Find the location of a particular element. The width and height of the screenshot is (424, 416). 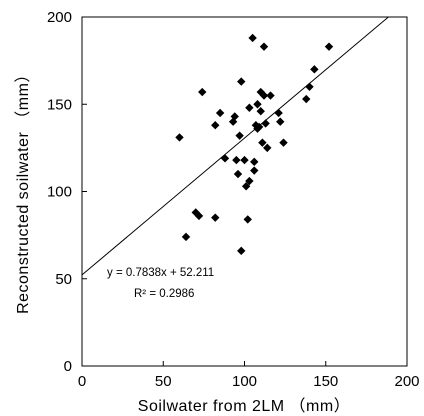

x-tick-label: 0 is located at coordinates (82, 381).